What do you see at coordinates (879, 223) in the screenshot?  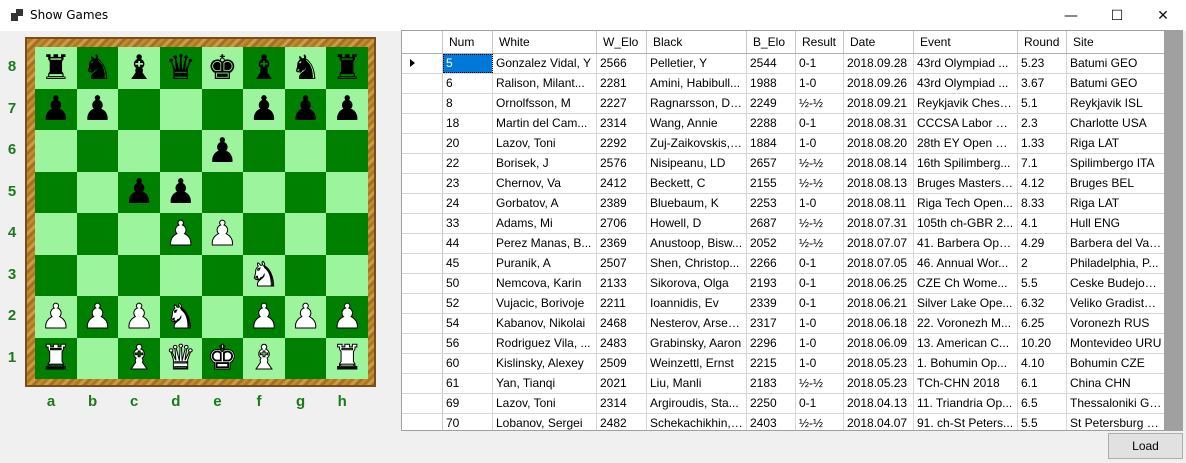 I see `cell-date: 2018.07.31` at bounding box center [879, 223].